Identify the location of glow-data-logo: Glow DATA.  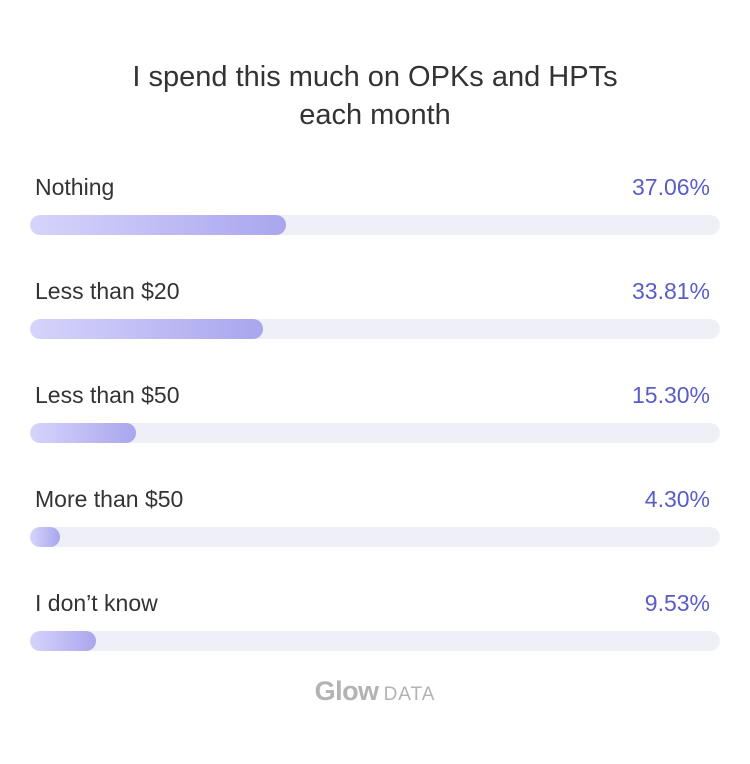
(375, 691).